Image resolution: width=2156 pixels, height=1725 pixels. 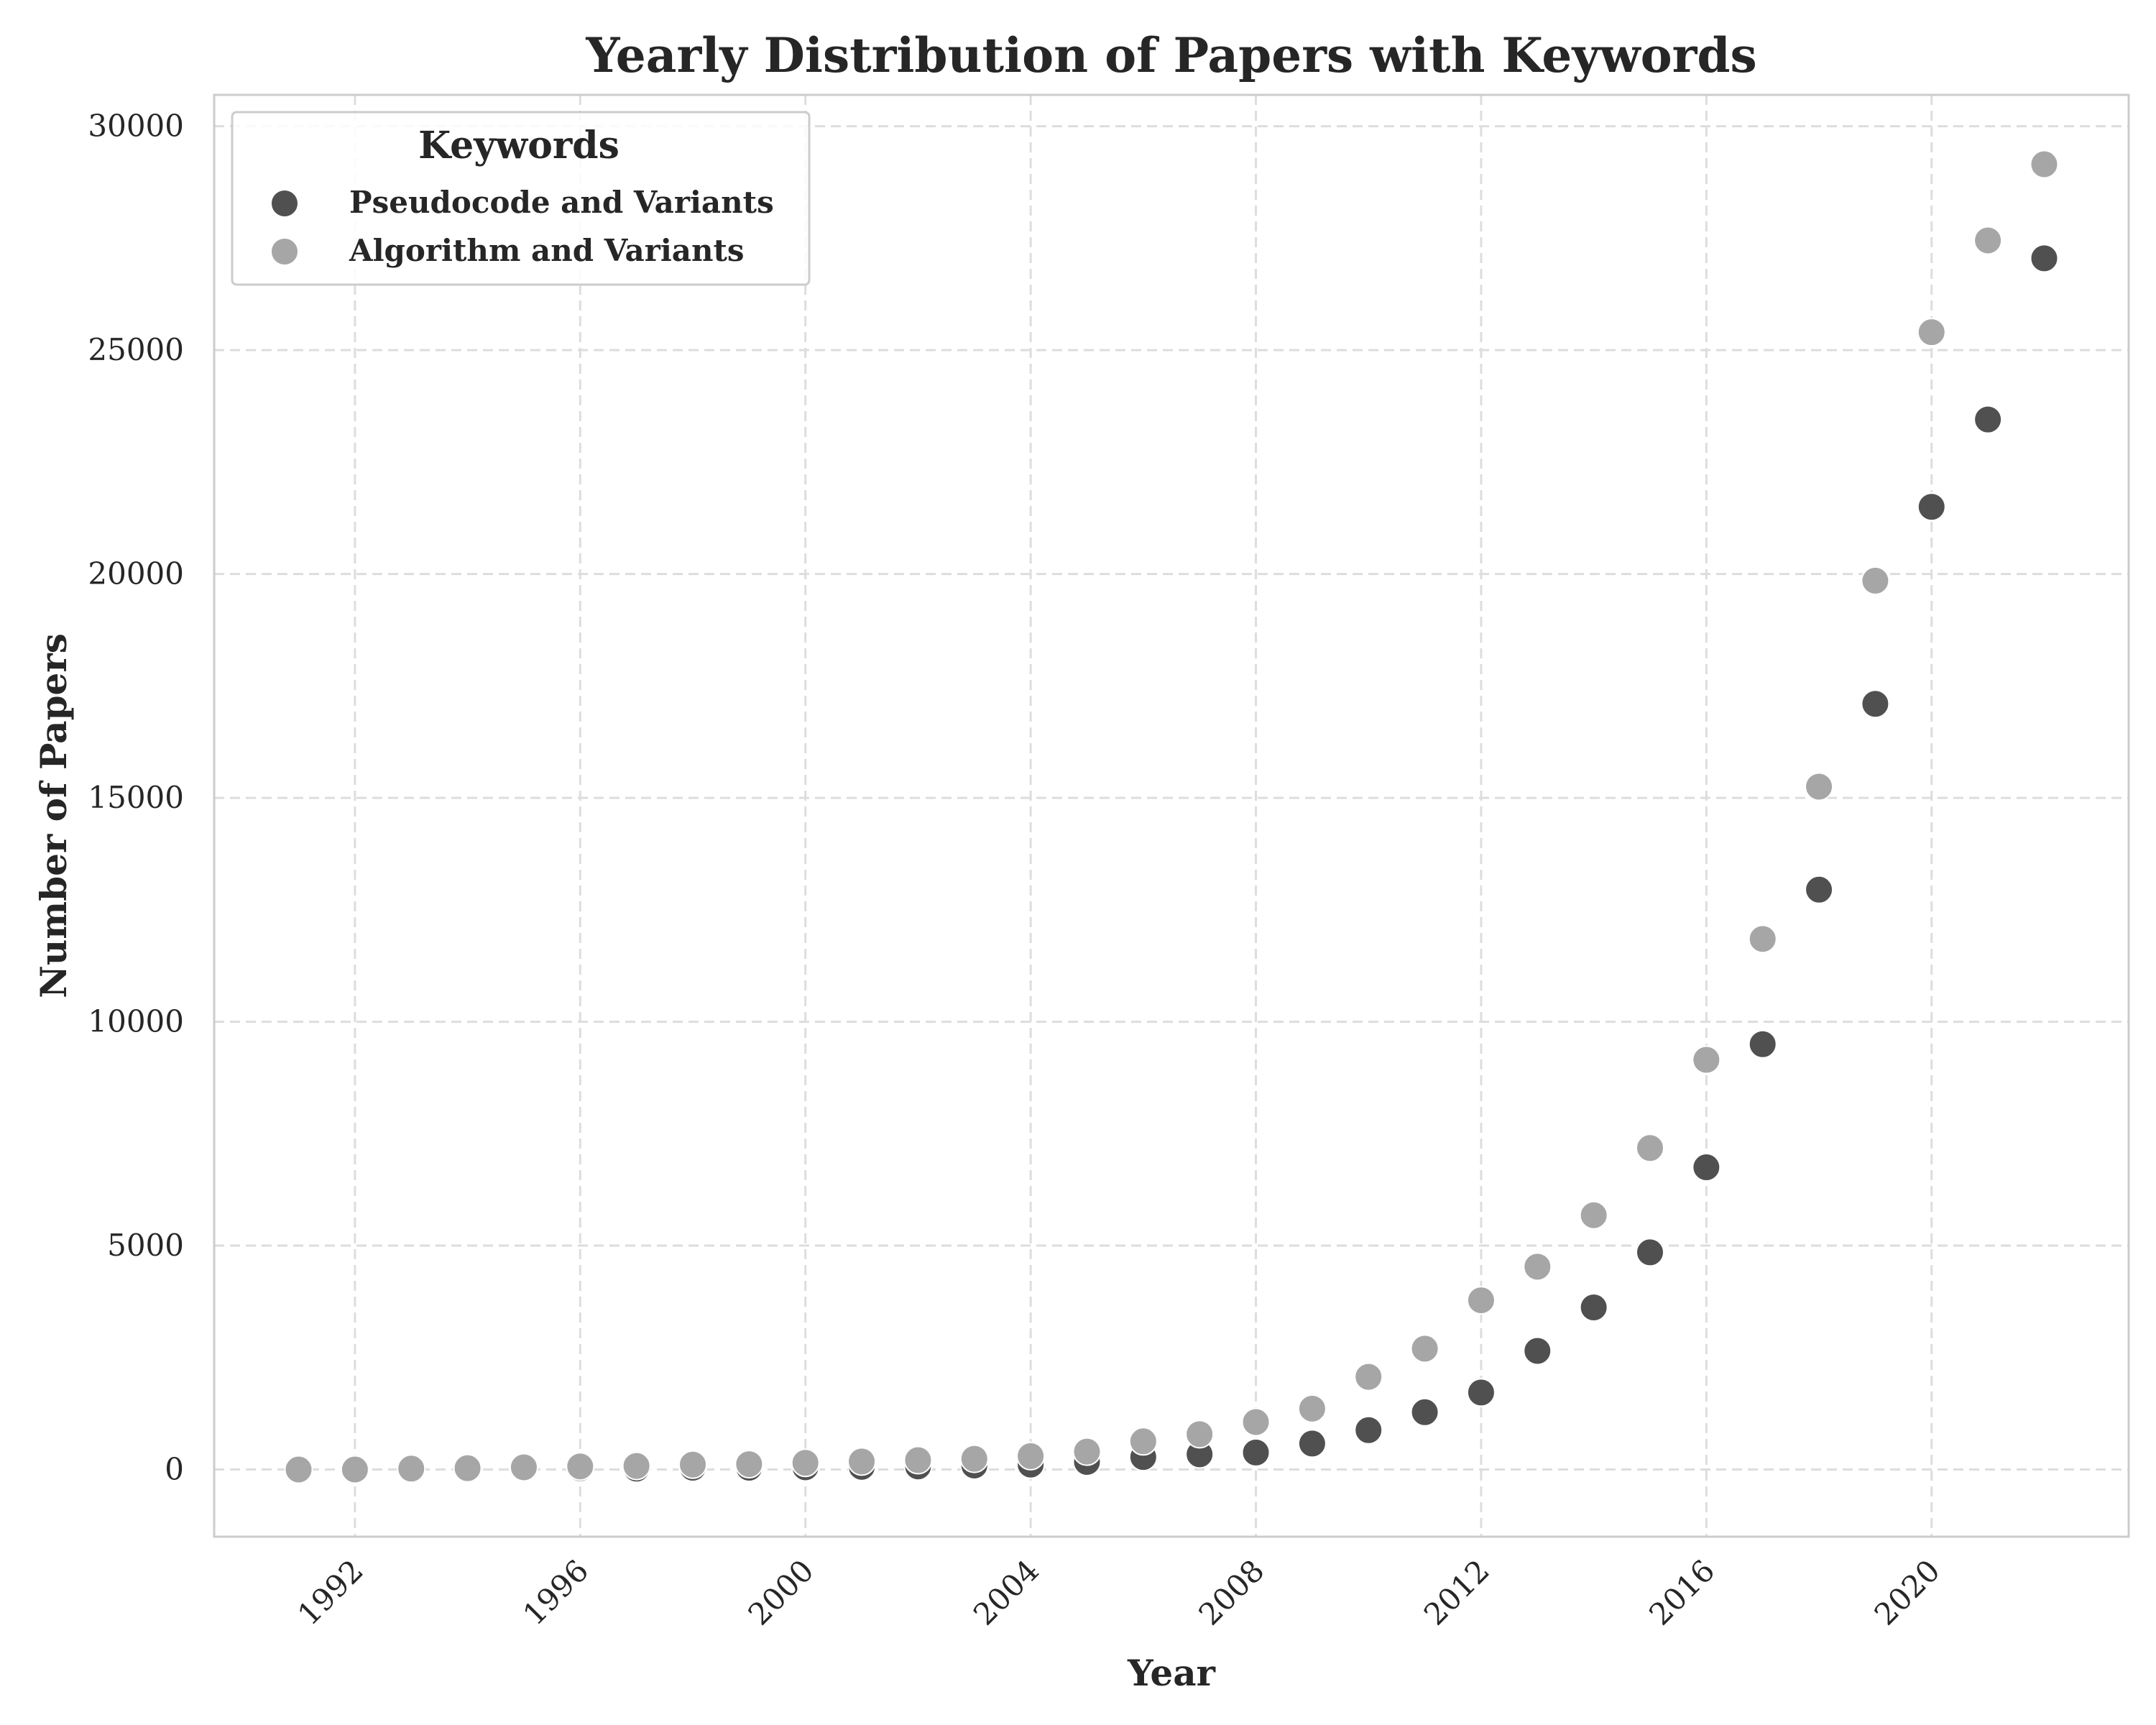 What do you see at coordinates (518, 145) in the screenshot?
I see `legend-title: Keywords` at bounding box center [518, 145].